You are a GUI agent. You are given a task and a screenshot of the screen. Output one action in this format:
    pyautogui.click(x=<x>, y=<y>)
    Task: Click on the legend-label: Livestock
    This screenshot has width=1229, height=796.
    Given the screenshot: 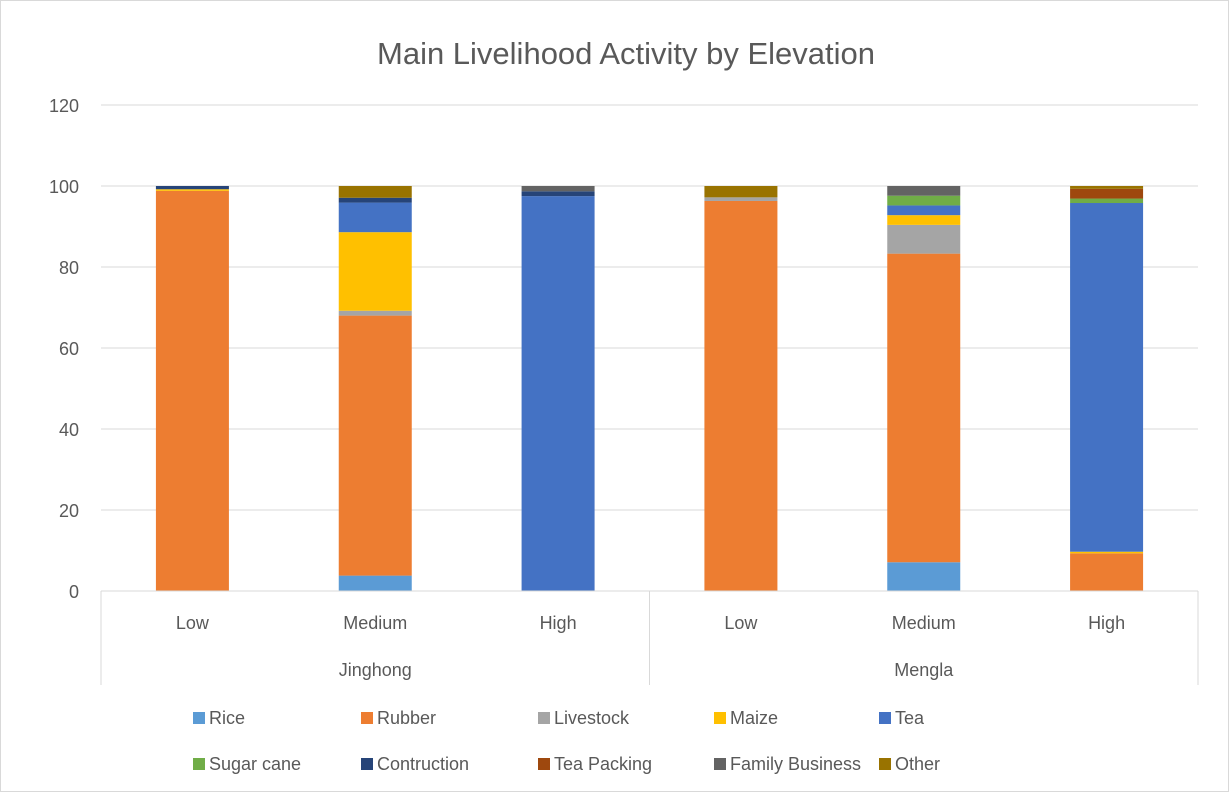 What is the action you would take?
    pyautogui.click(x=592, y=718)
    